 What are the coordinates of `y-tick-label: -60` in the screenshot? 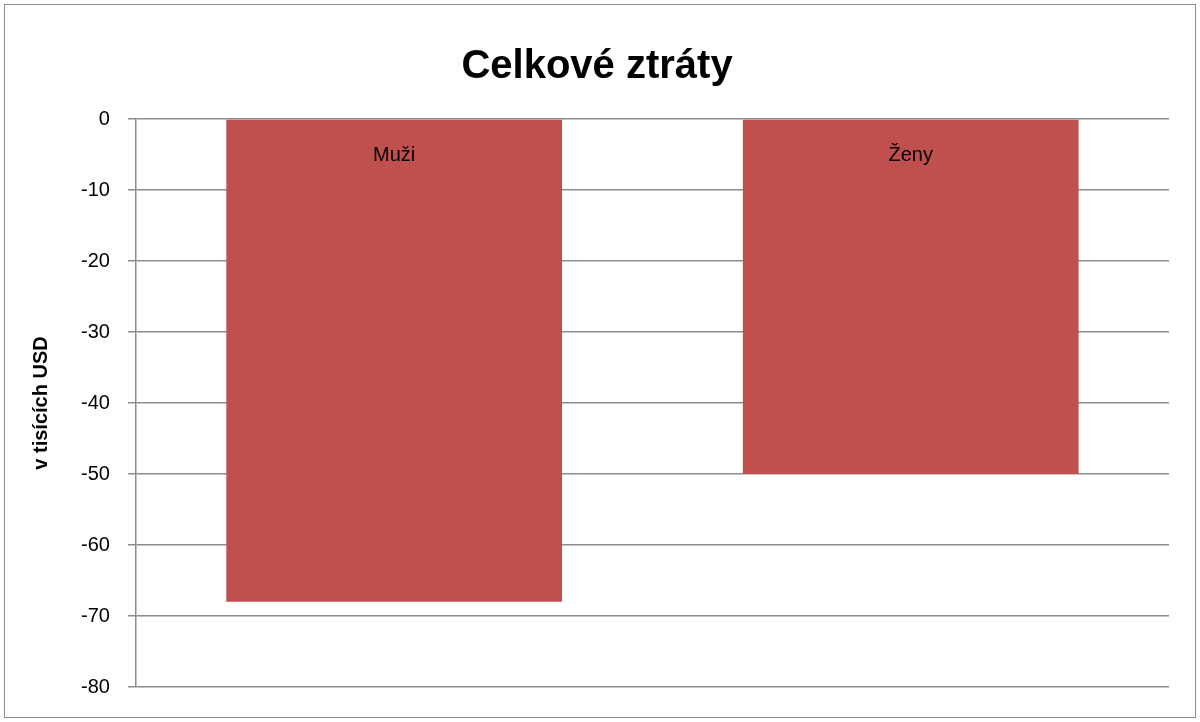 It's located at (95, 543).